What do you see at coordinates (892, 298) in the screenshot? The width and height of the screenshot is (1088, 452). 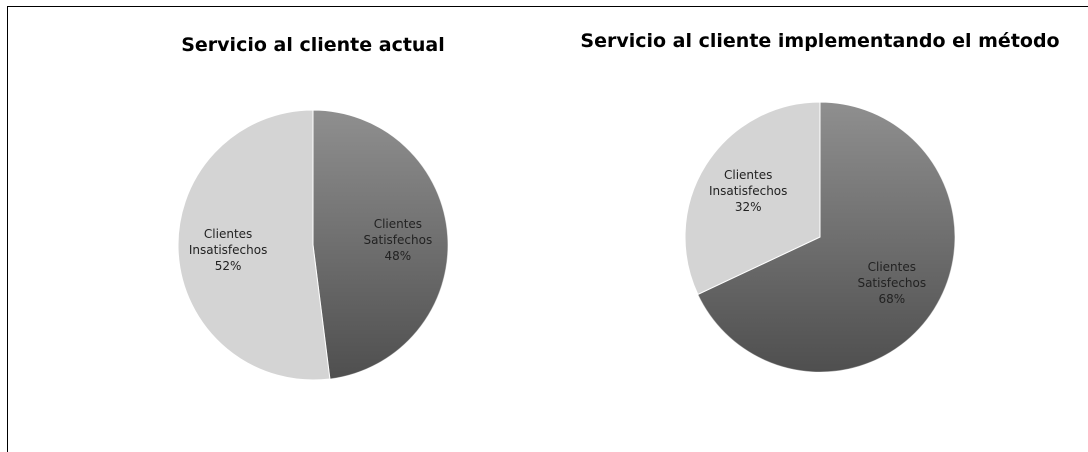 I see `label-value: 68%` at bounding box center [892, 298].